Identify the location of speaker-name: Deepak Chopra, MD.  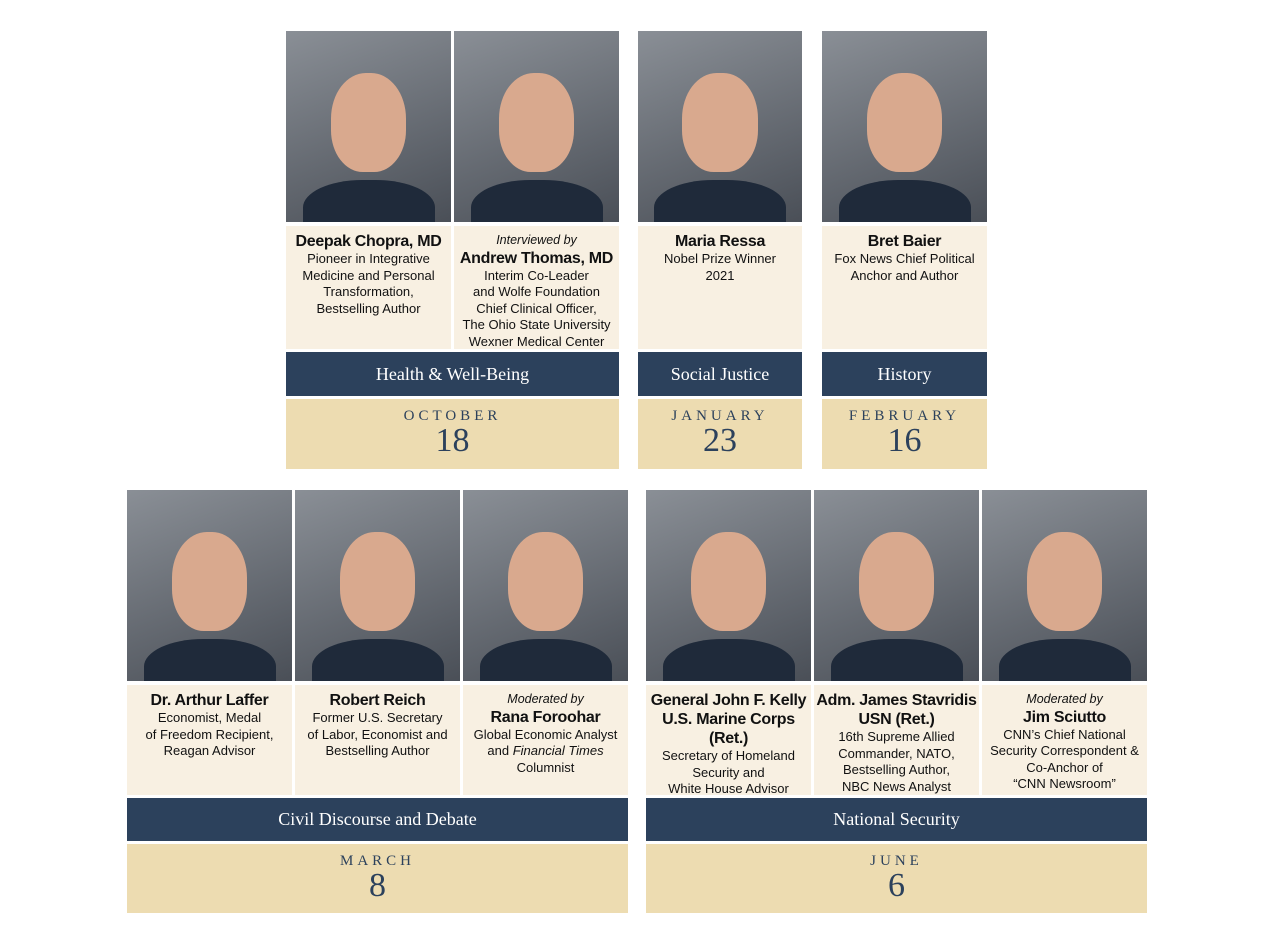
(368, 241).